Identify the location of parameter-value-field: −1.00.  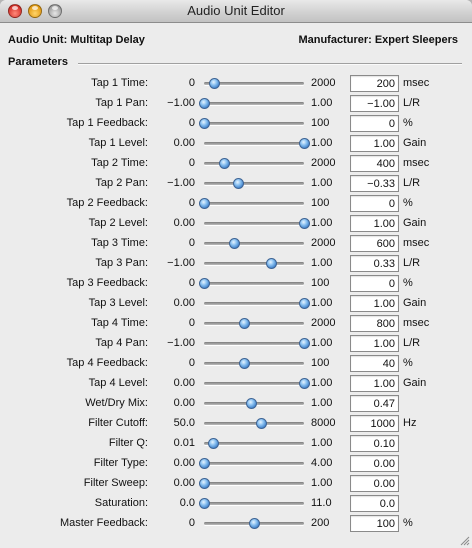
(374, 103).